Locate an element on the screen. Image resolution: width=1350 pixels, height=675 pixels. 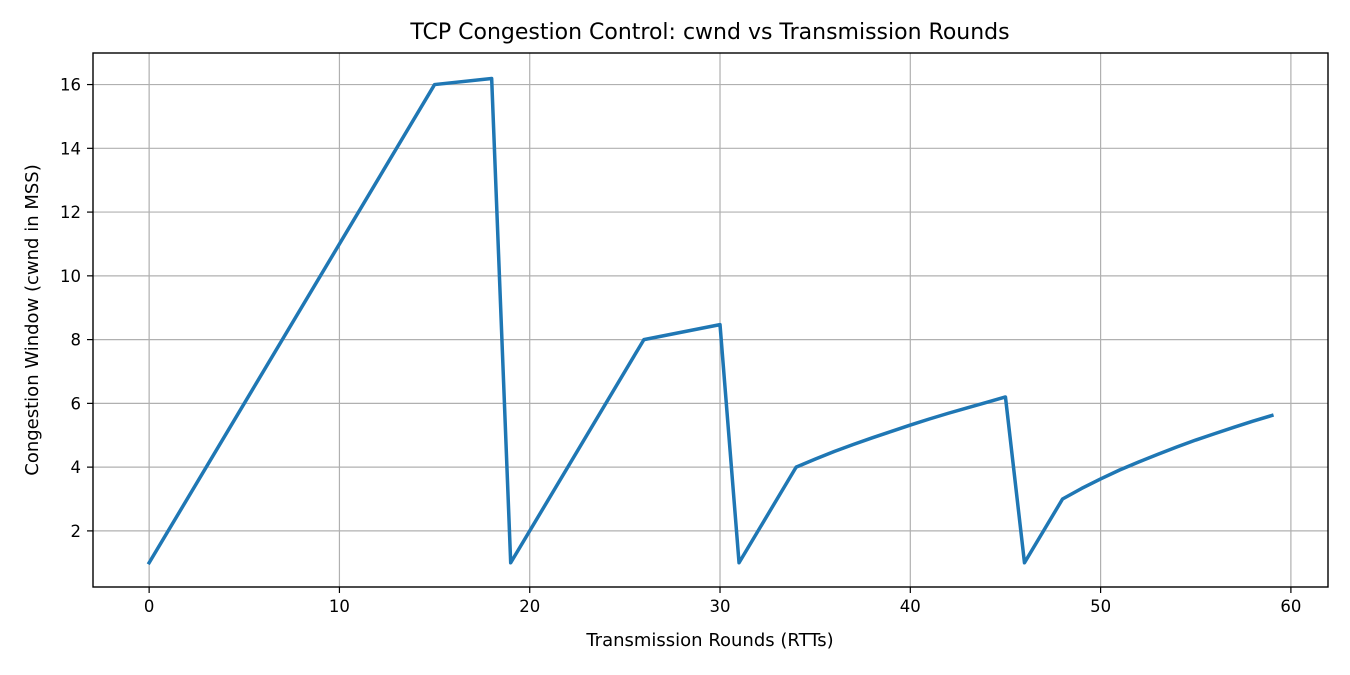
y-tick-label: 8 is located at coordinates (76, 340).